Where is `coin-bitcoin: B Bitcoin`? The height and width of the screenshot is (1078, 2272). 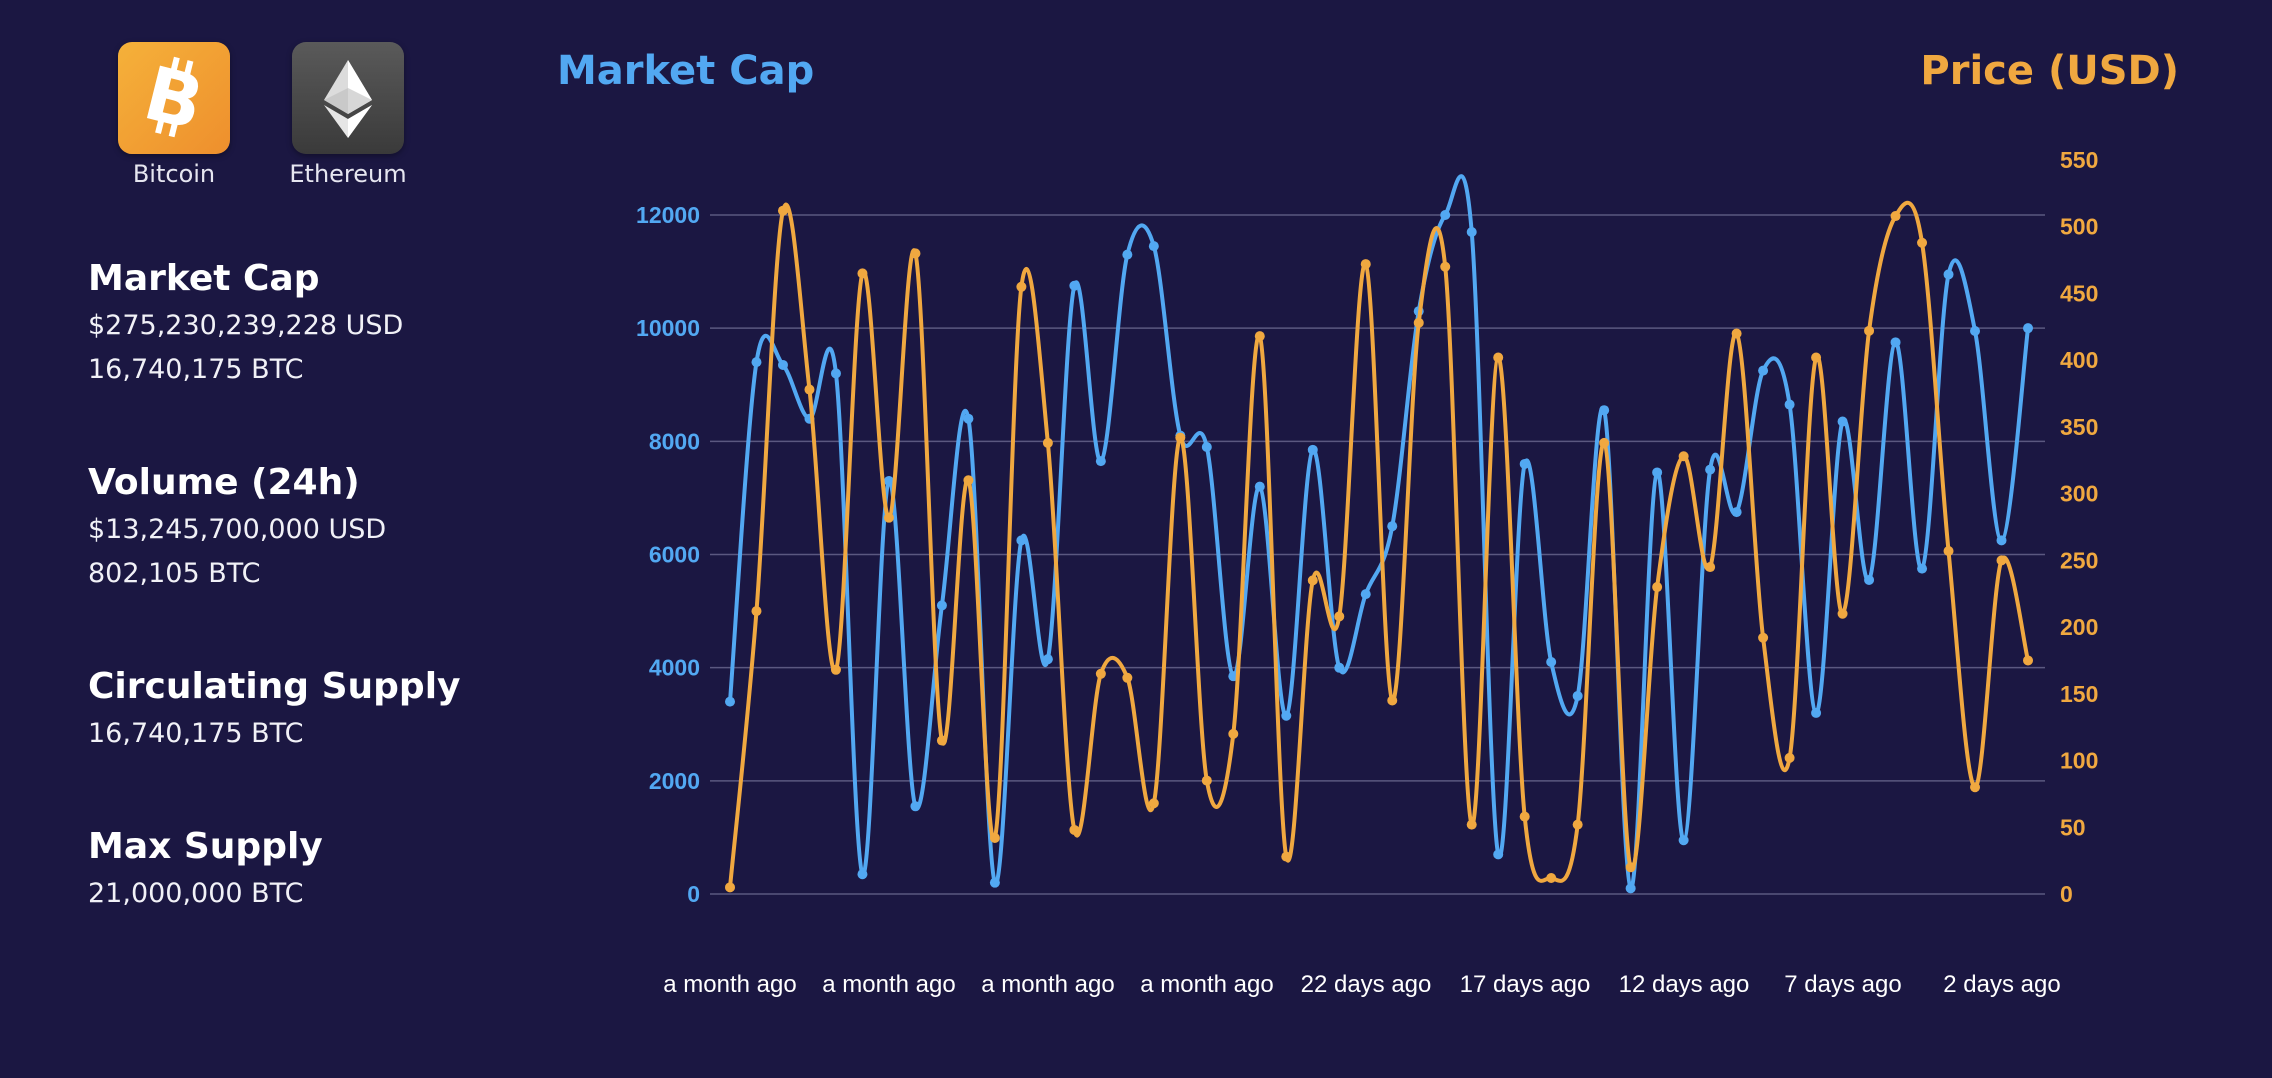
coin-bitcoin: B Bitcoin is located at coordinates (174, 115).